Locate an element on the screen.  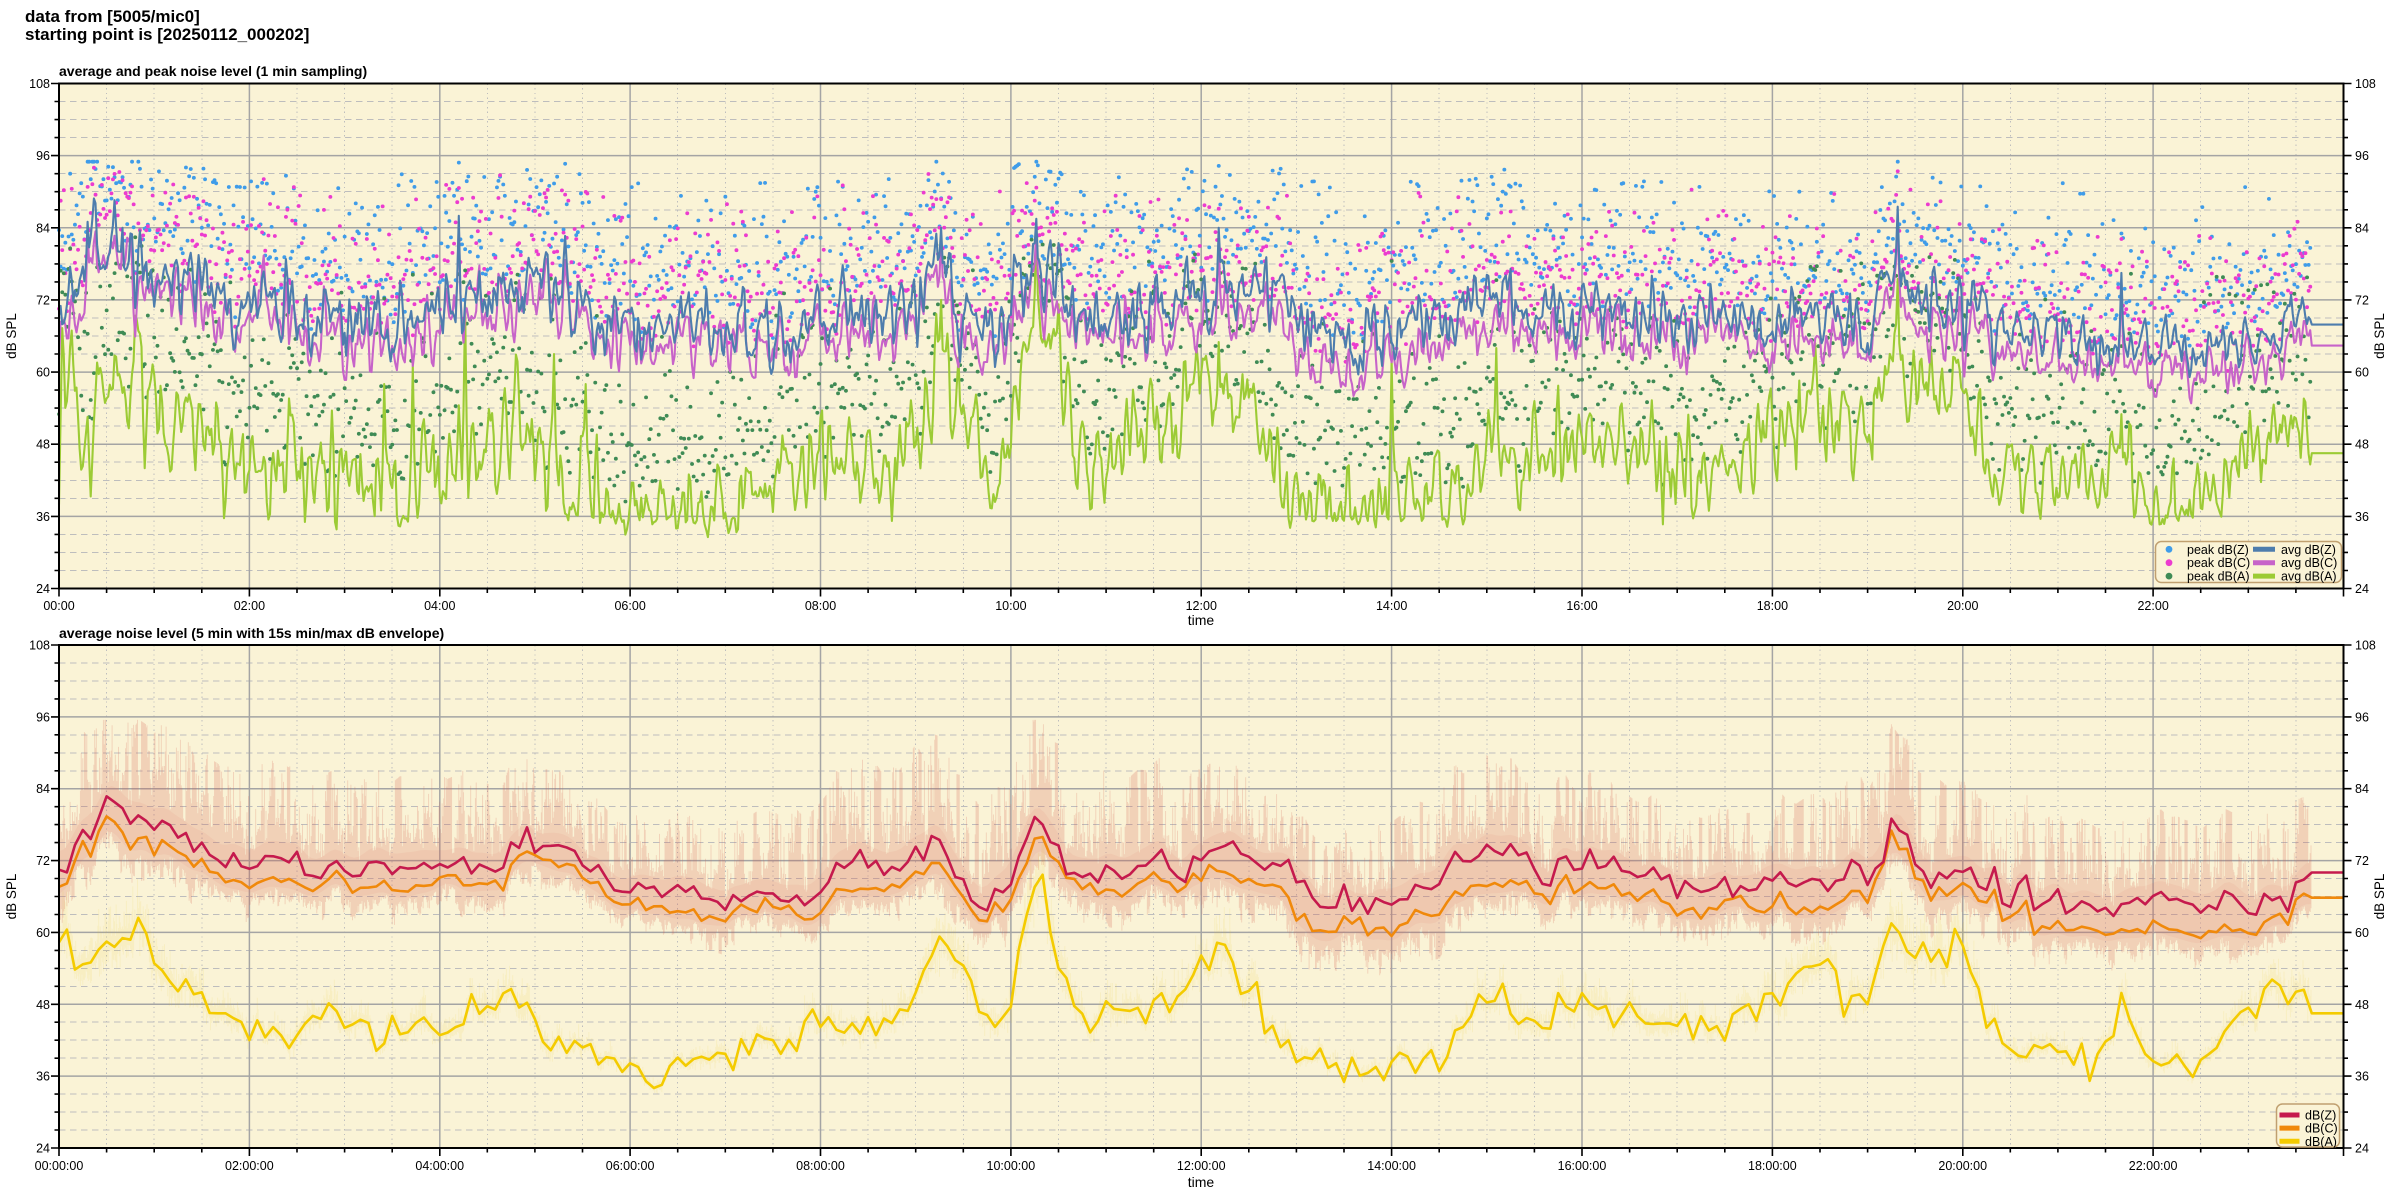
svg-text: 12:00:00 is located at coordinates (1201, 1166).